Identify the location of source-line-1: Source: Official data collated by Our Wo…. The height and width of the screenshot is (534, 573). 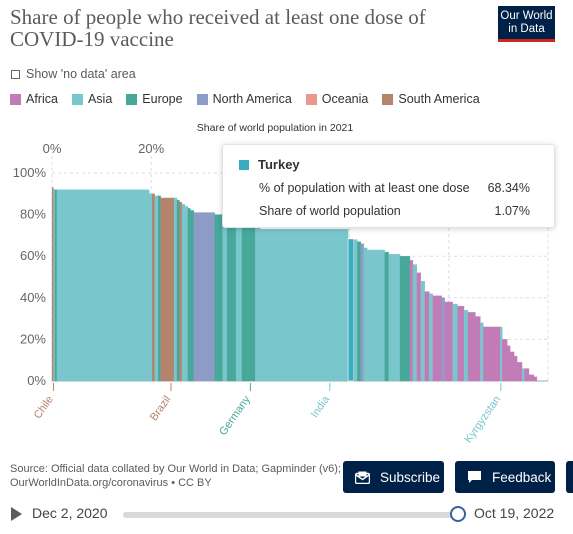
(175, 469).